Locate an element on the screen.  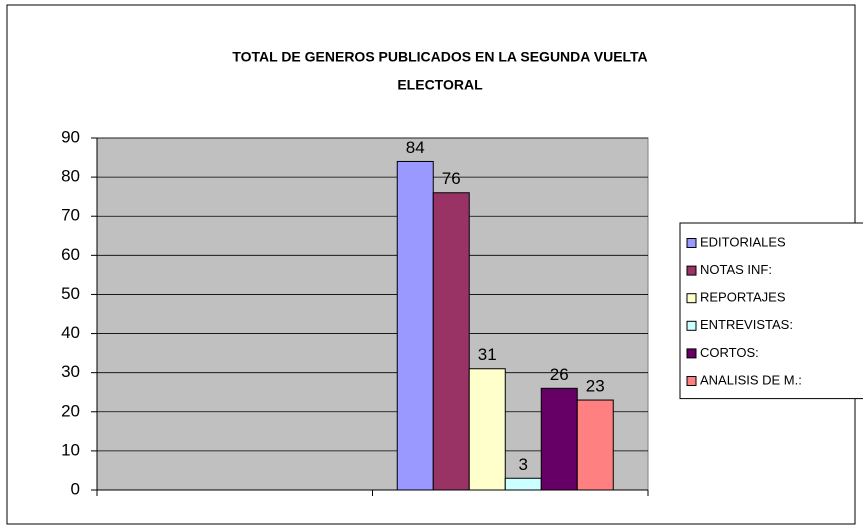
legend-label: REPORTAJES is located at coordinates (743, 297).